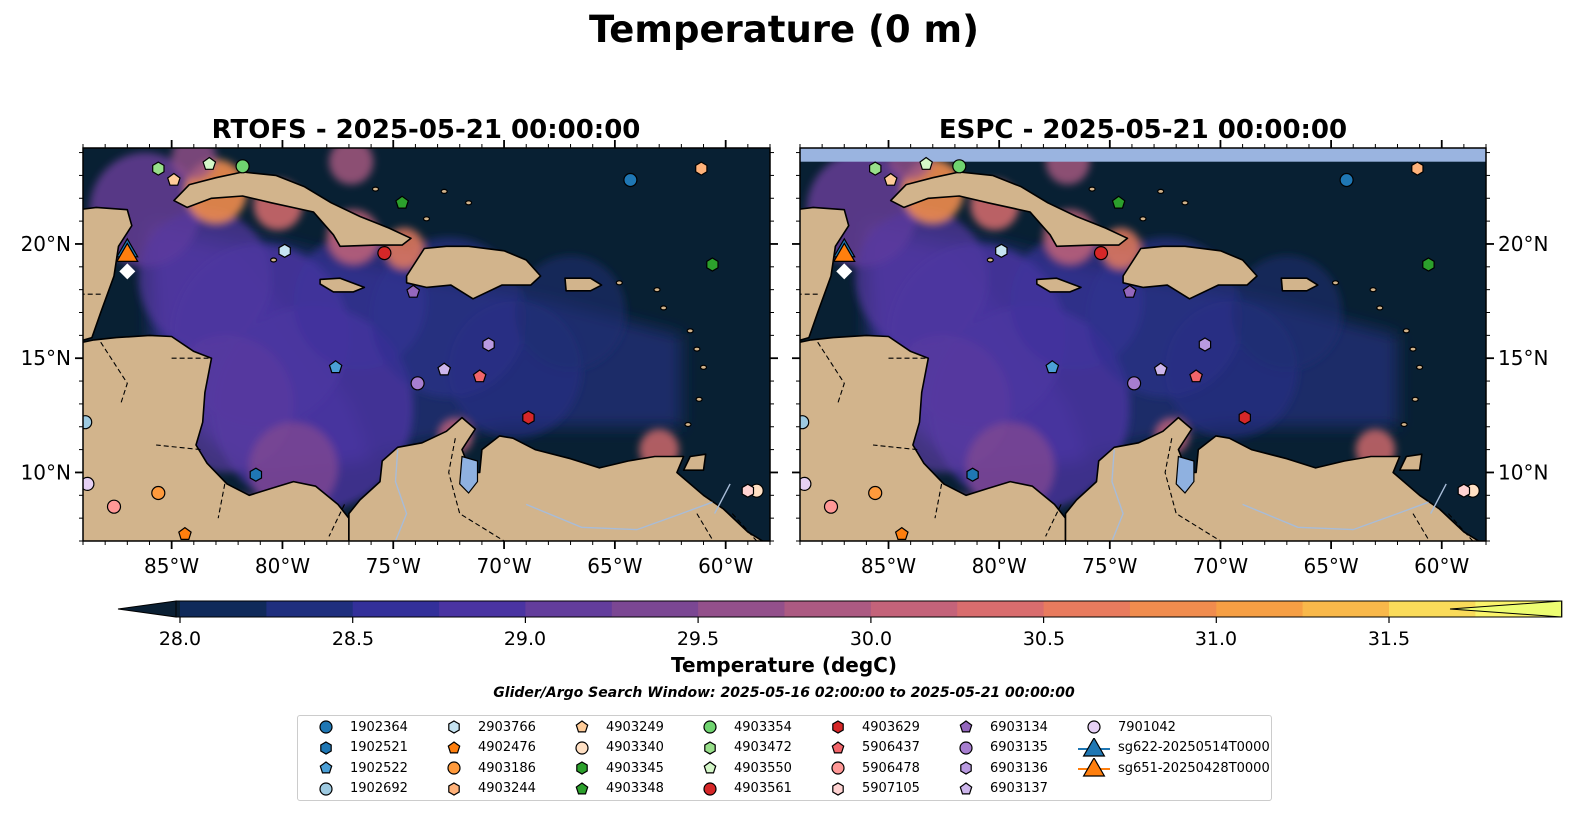 This screenshot has height=831, width=1580. I want to click on legend-label: 6903135, so click(1019, 747).